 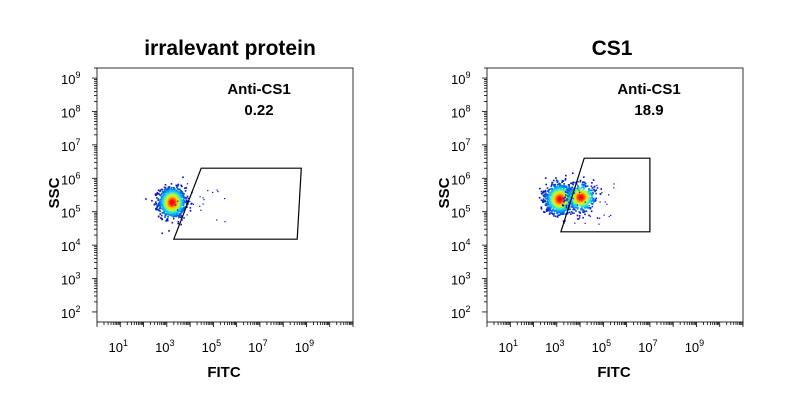 What do you see at coordinates (70, 78) in the screenshot?
I see `y-tick-label: 10⁹` at bounding box center [70, 78].